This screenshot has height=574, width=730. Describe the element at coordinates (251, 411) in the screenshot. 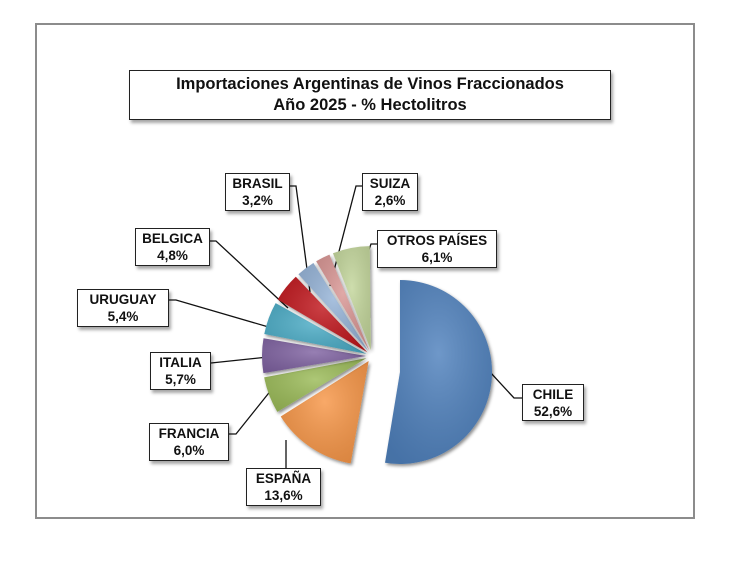

I see `leader-line-francia` at that location.